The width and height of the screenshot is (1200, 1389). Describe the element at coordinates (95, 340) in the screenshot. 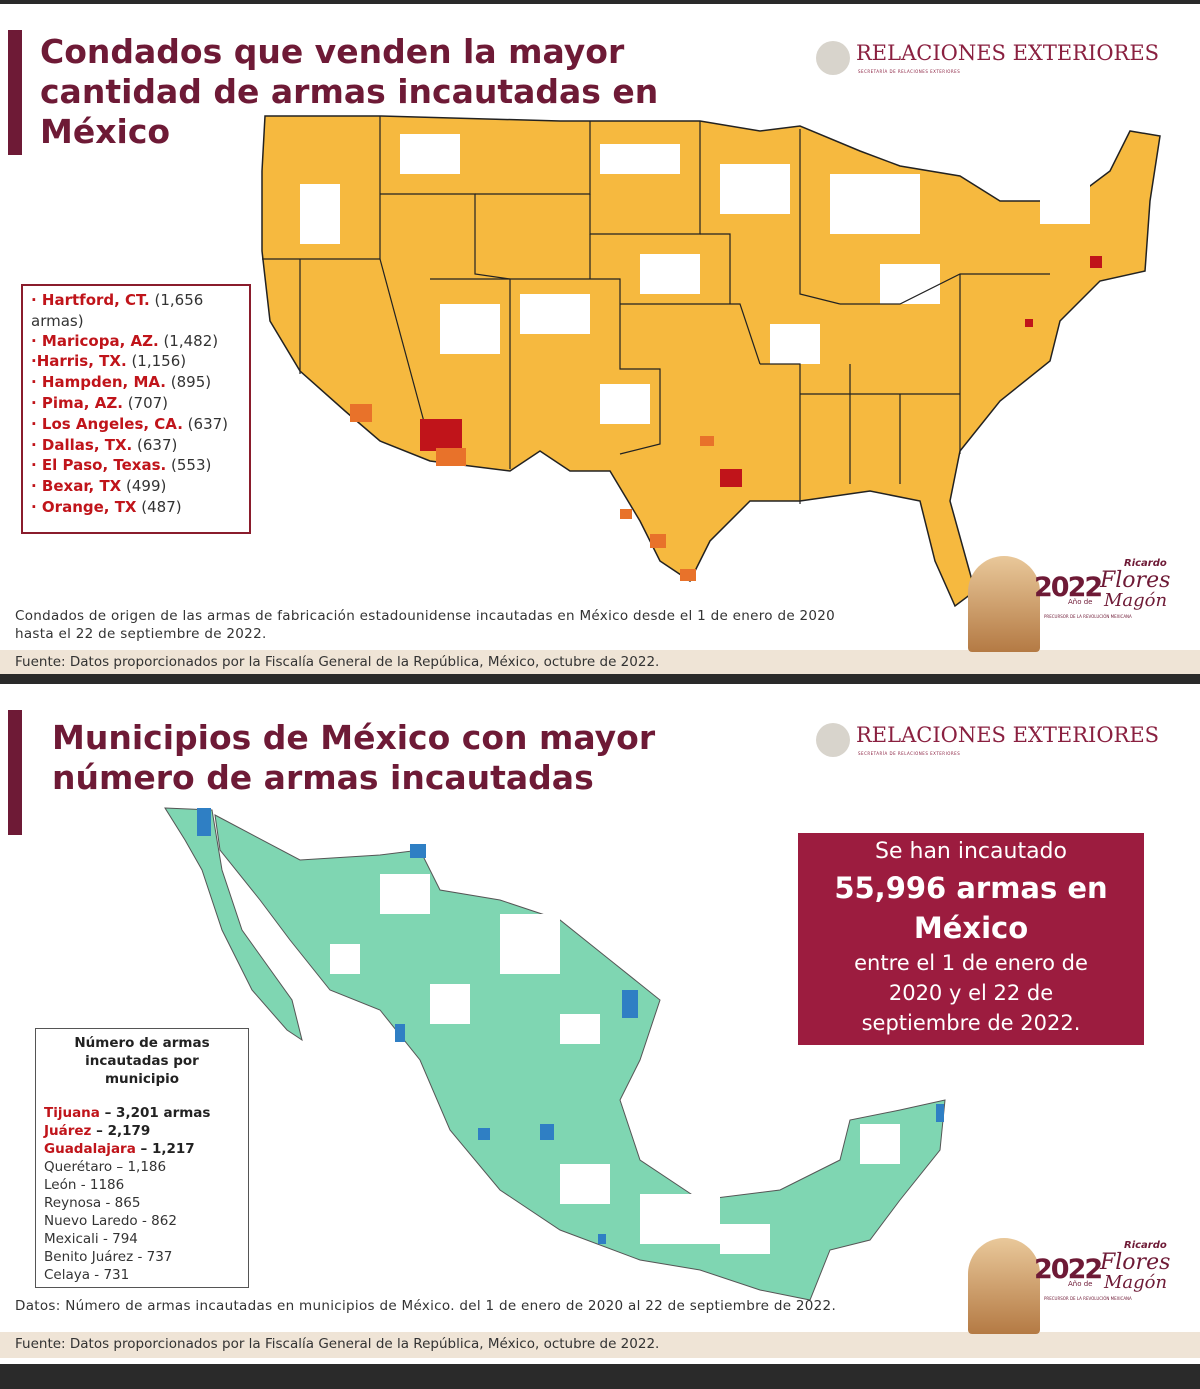

I see `item-name: · Maricopa, AZ.` at that location.